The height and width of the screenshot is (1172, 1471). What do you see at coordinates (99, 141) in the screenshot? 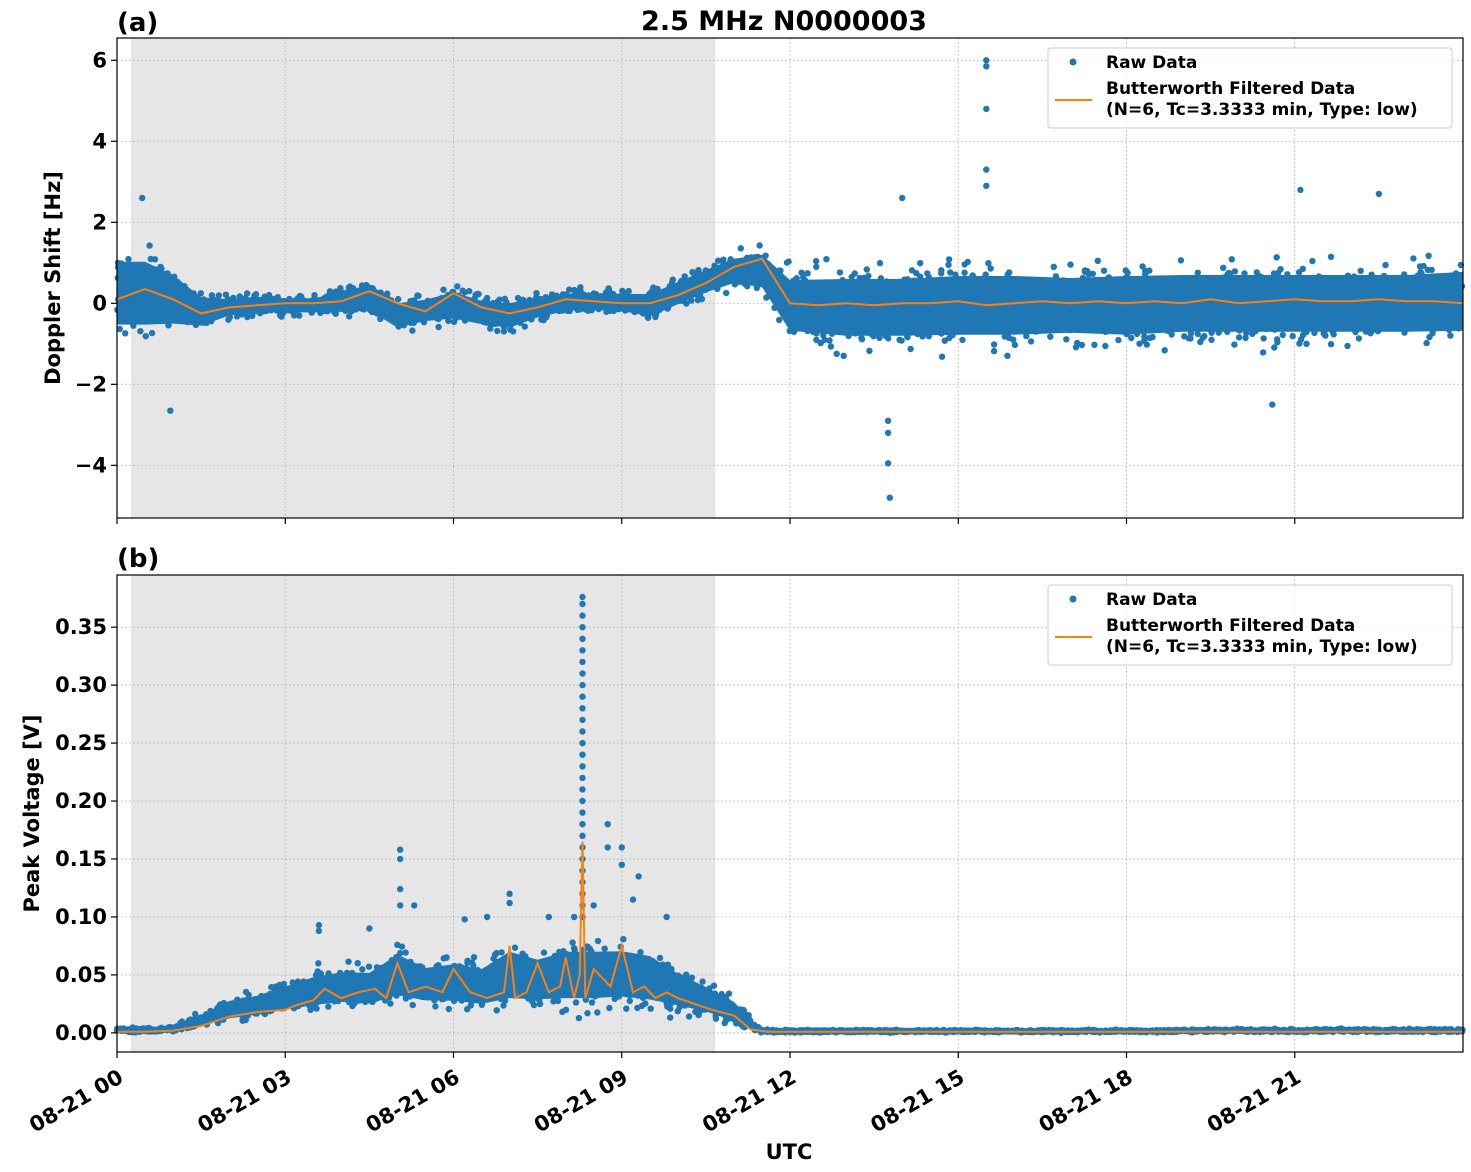
I see `y-tick-label: 4` at bounding box center [99, 141].